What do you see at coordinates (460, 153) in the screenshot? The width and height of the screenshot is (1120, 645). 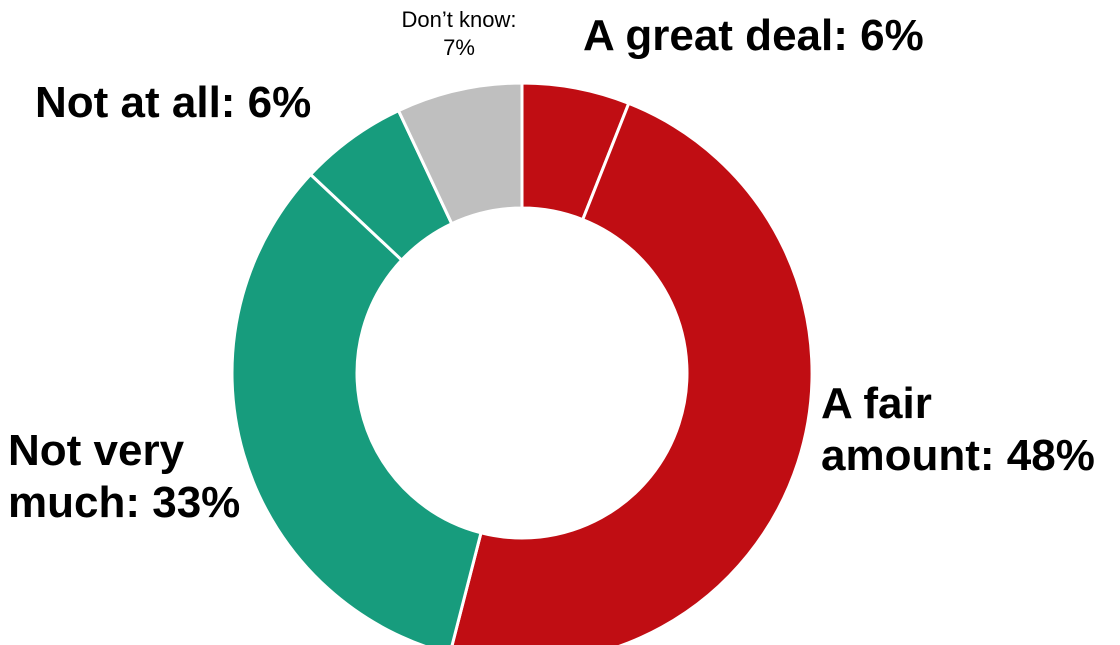 I see `donut-slice-don-t-know` at bounding box center [460, 153].